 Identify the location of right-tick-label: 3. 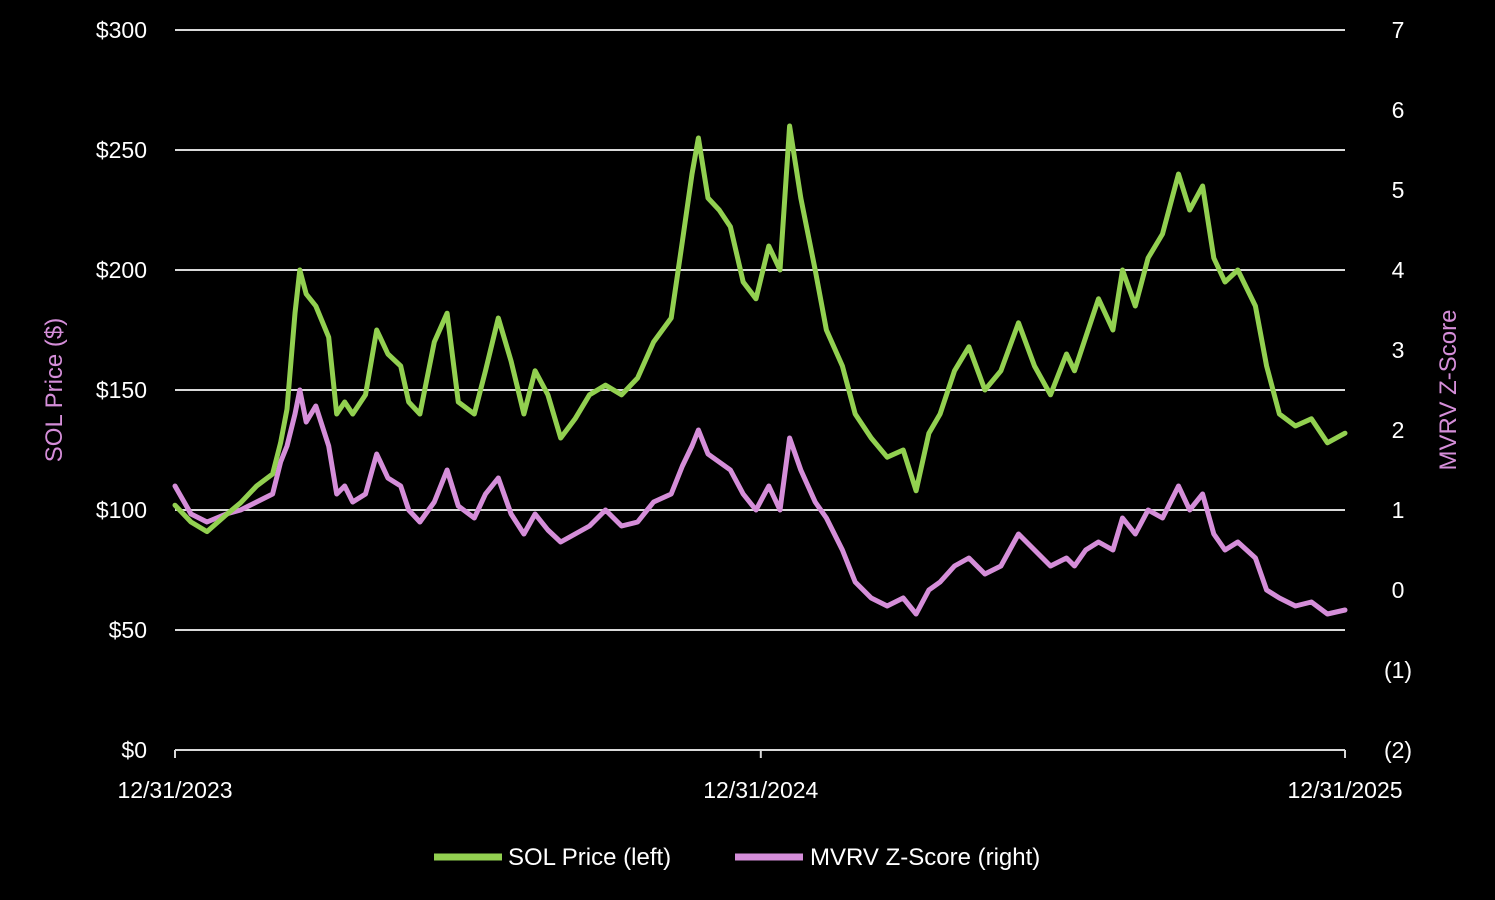
(1398, 350).